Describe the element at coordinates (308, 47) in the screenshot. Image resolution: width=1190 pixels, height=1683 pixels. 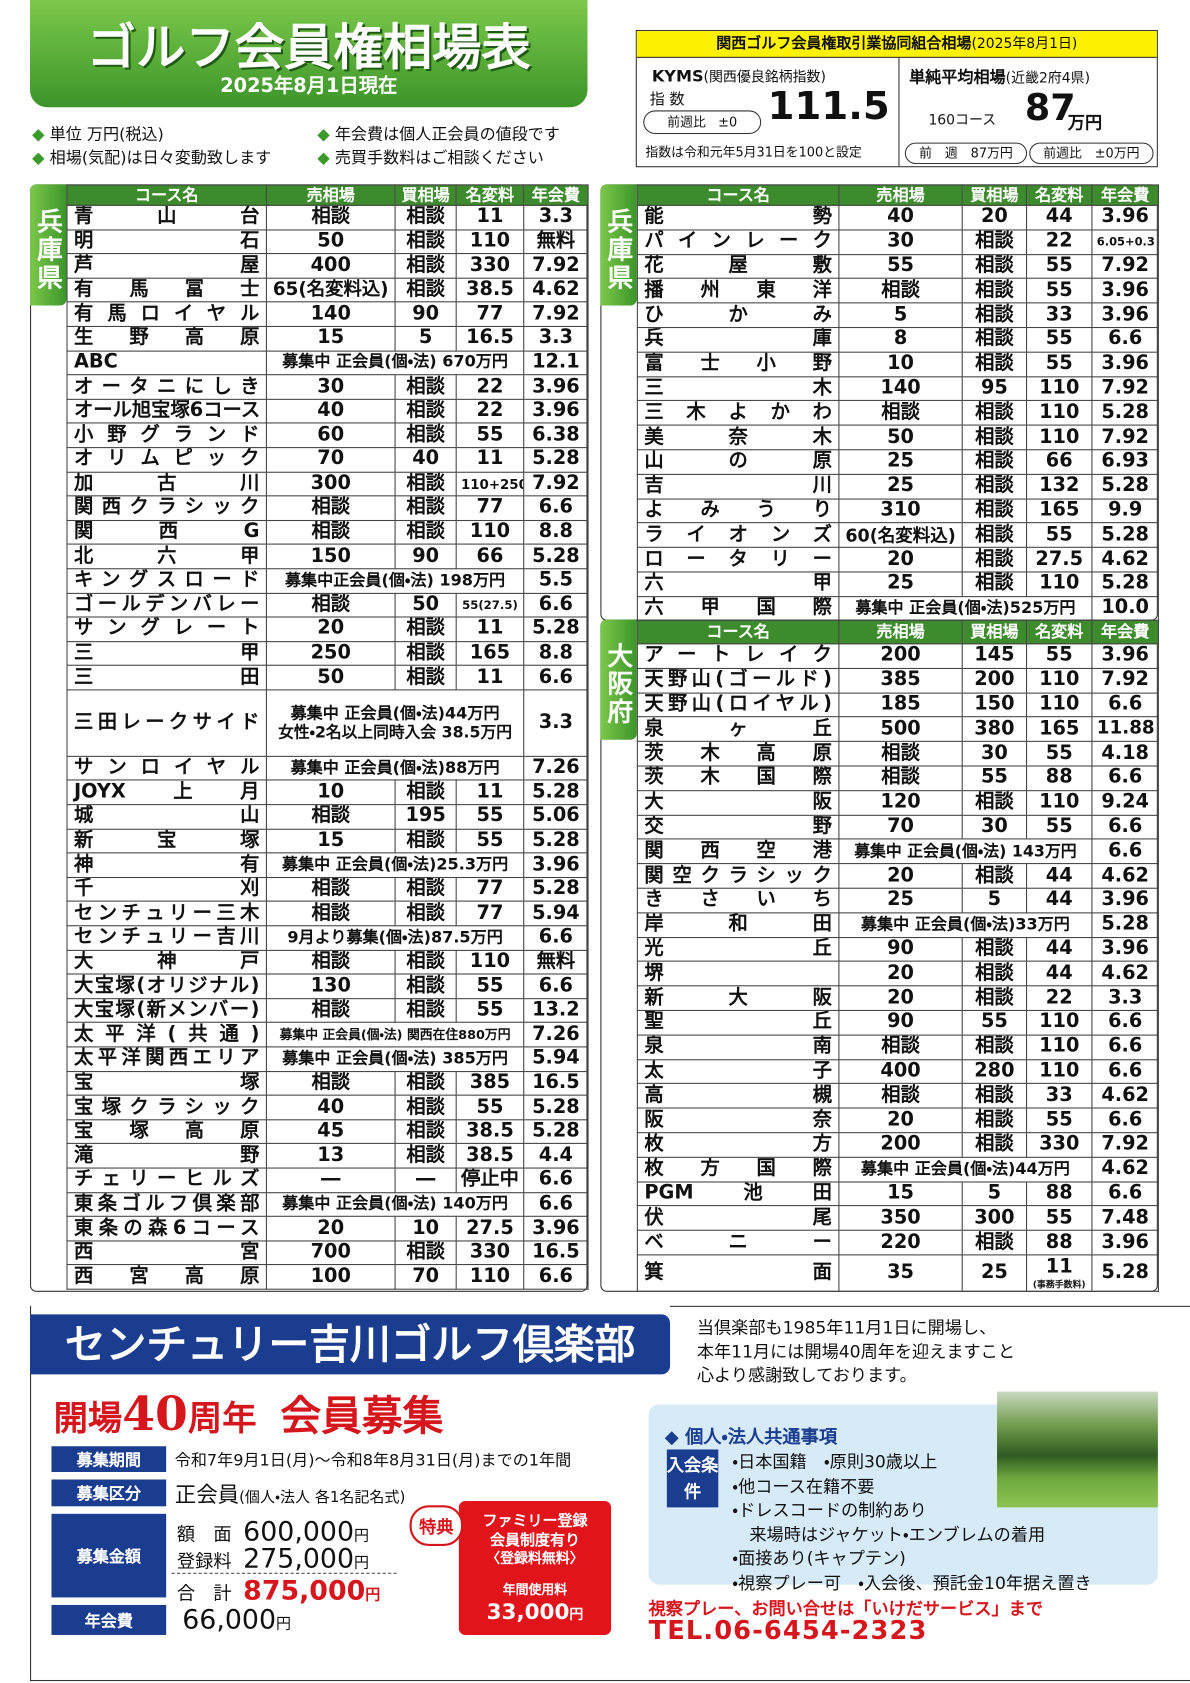
I see `title: ゴルフ会員権相場表` at that location.